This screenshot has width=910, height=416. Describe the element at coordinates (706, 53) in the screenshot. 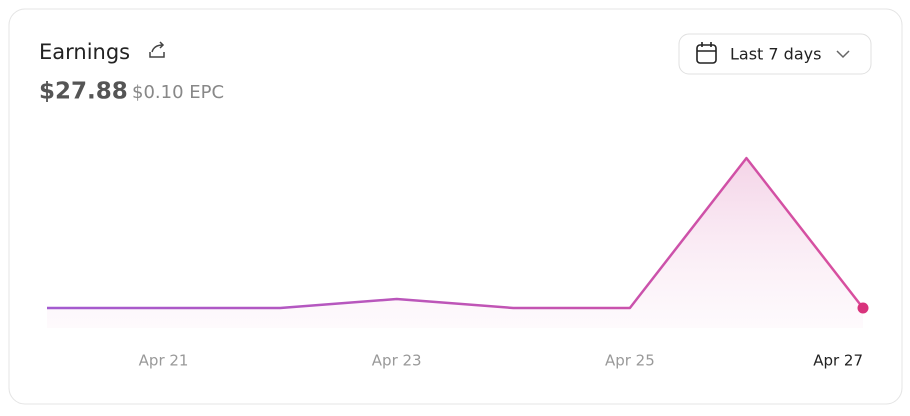

I see `calendar-icon` at that location.